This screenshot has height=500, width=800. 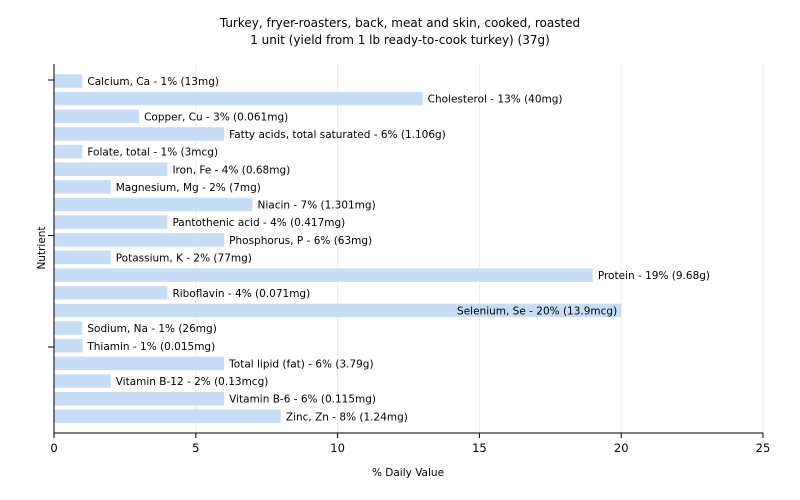 I want to click on bar-label: Protein - 19% (9.68g), so click(x=654, y=276).